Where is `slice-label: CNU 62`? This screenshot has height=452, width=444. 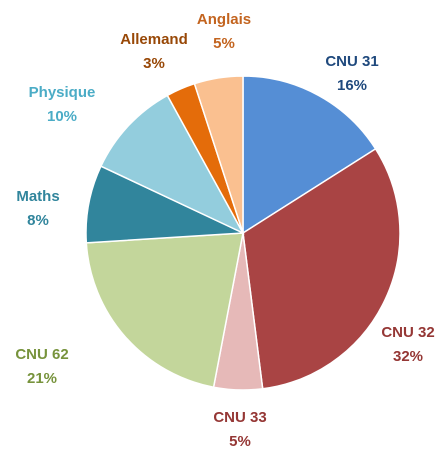 slice-label: CNU 62 is located at coordinates (41, 354).